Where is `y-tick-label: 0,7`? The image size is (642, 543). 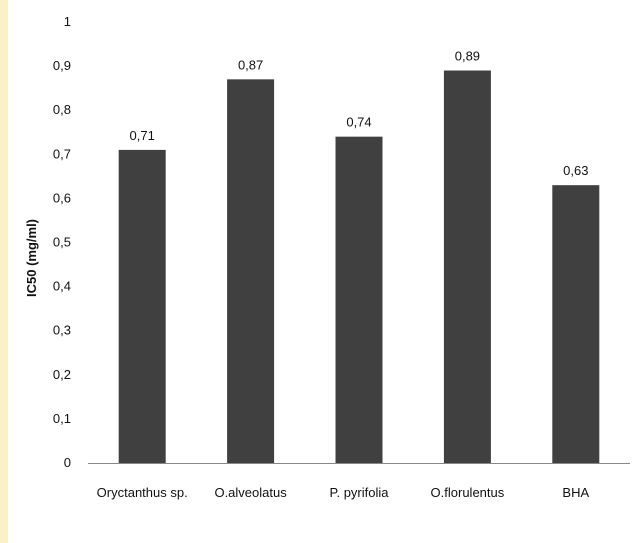 y-tick-label: 0,7 is located at coordinates (62, 153).